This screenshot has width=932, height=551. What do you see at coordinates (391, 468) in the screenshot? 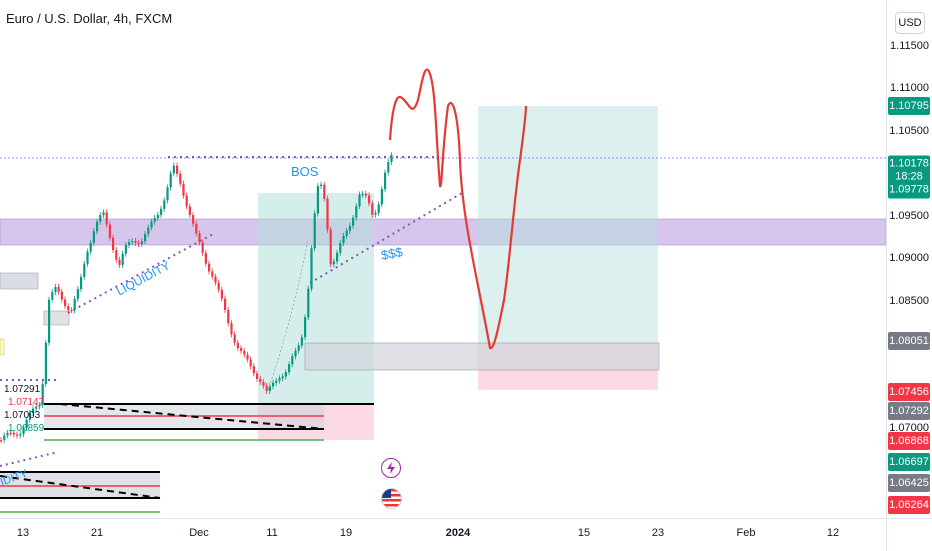
I see `lightning-icon` at bounding box center [391, 468].